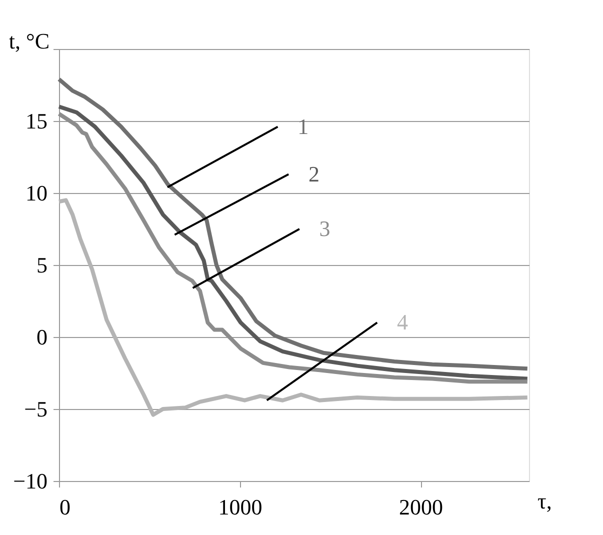 The height and width of the screenshot is (535, 603). Describe the element at coordinates (37, 121) in the screenshot. I see `y-tick-label: 15` at that location.